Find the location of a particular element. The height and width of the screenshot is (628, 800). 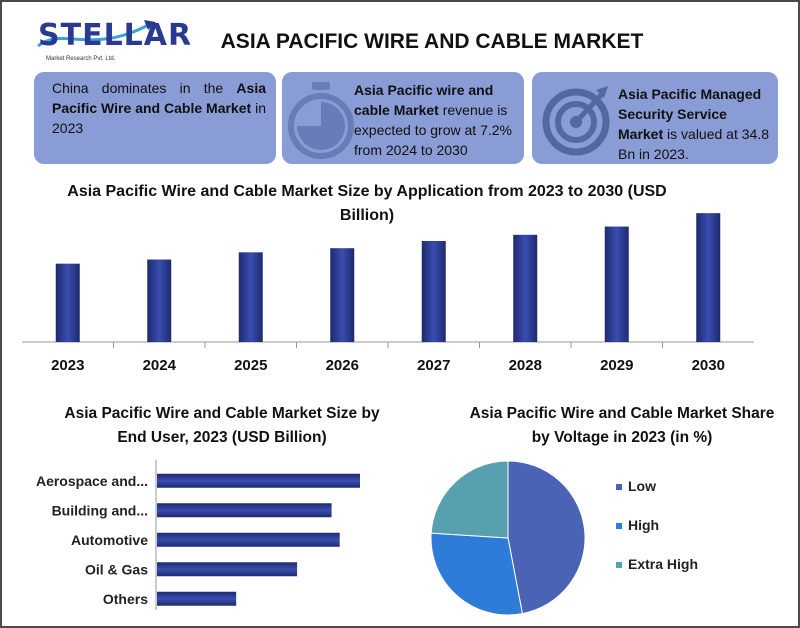

y-tick-label: Oil & Gas is located at coordinates (116, 569).